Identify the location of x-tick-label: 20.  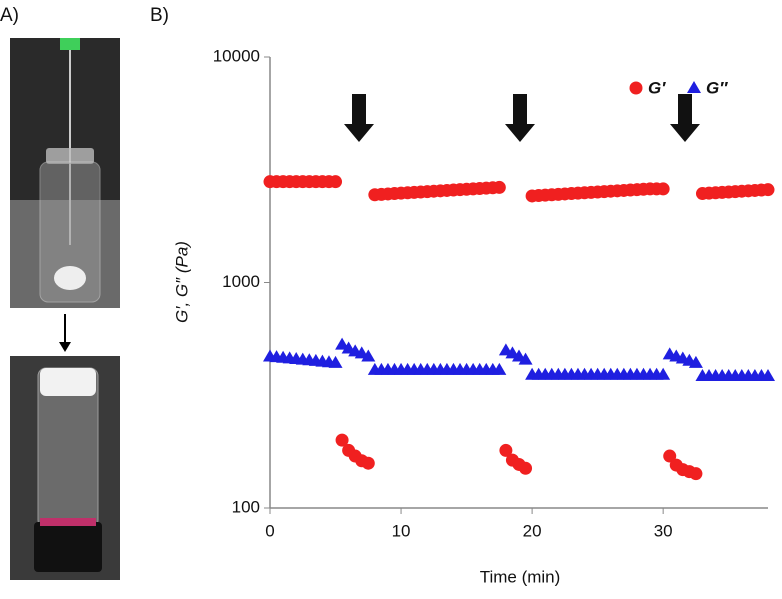
(532, 530).